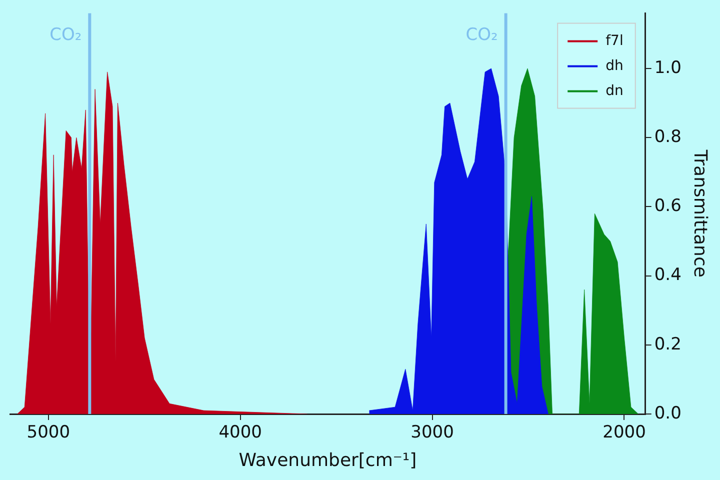 Image resolution: width=720 pixels, height=480 pixels. Describe the element at coordinates (668, 275) in the screenshot. I see `y-tick-label: 0.4` at that location.